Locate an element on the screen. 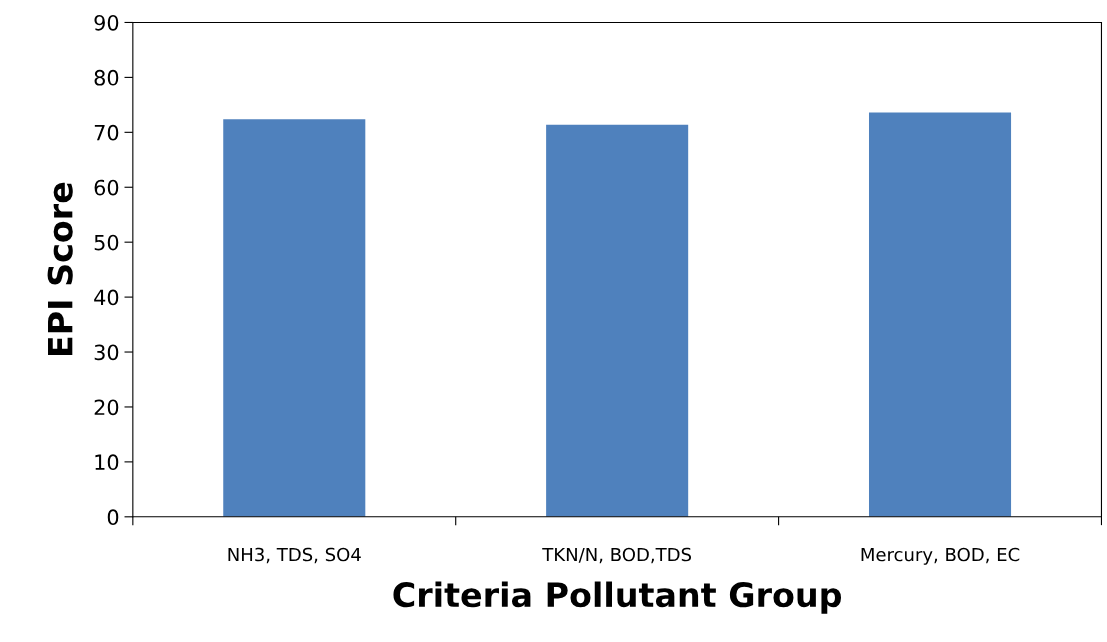 The image size is (1107, 642). x-tick-label: TKN/N, BOD,TDS is located at coordinates (617, 555).